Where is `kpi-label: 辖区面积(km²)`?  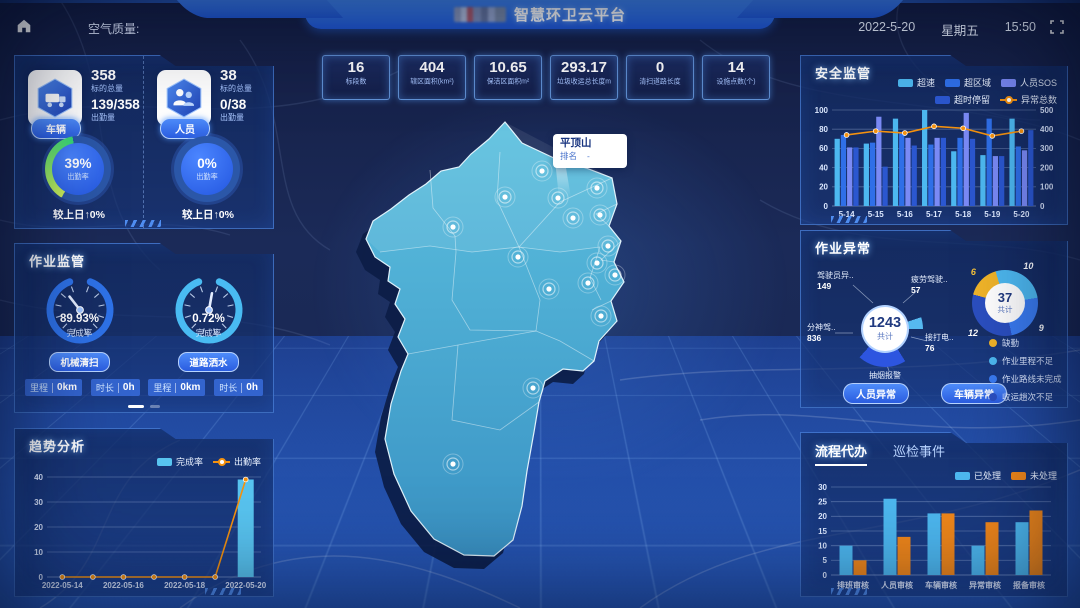
kpi-label: 辖区面积(km²) is located at coordinates (432, 81).